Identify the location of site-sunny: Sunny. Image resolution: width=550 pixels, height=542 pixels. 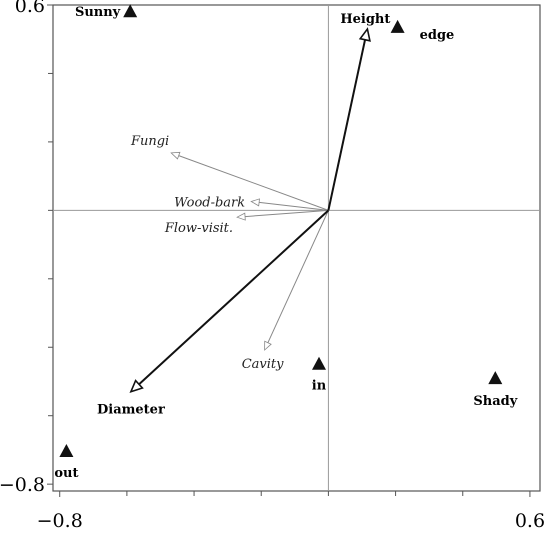
(106, 12).